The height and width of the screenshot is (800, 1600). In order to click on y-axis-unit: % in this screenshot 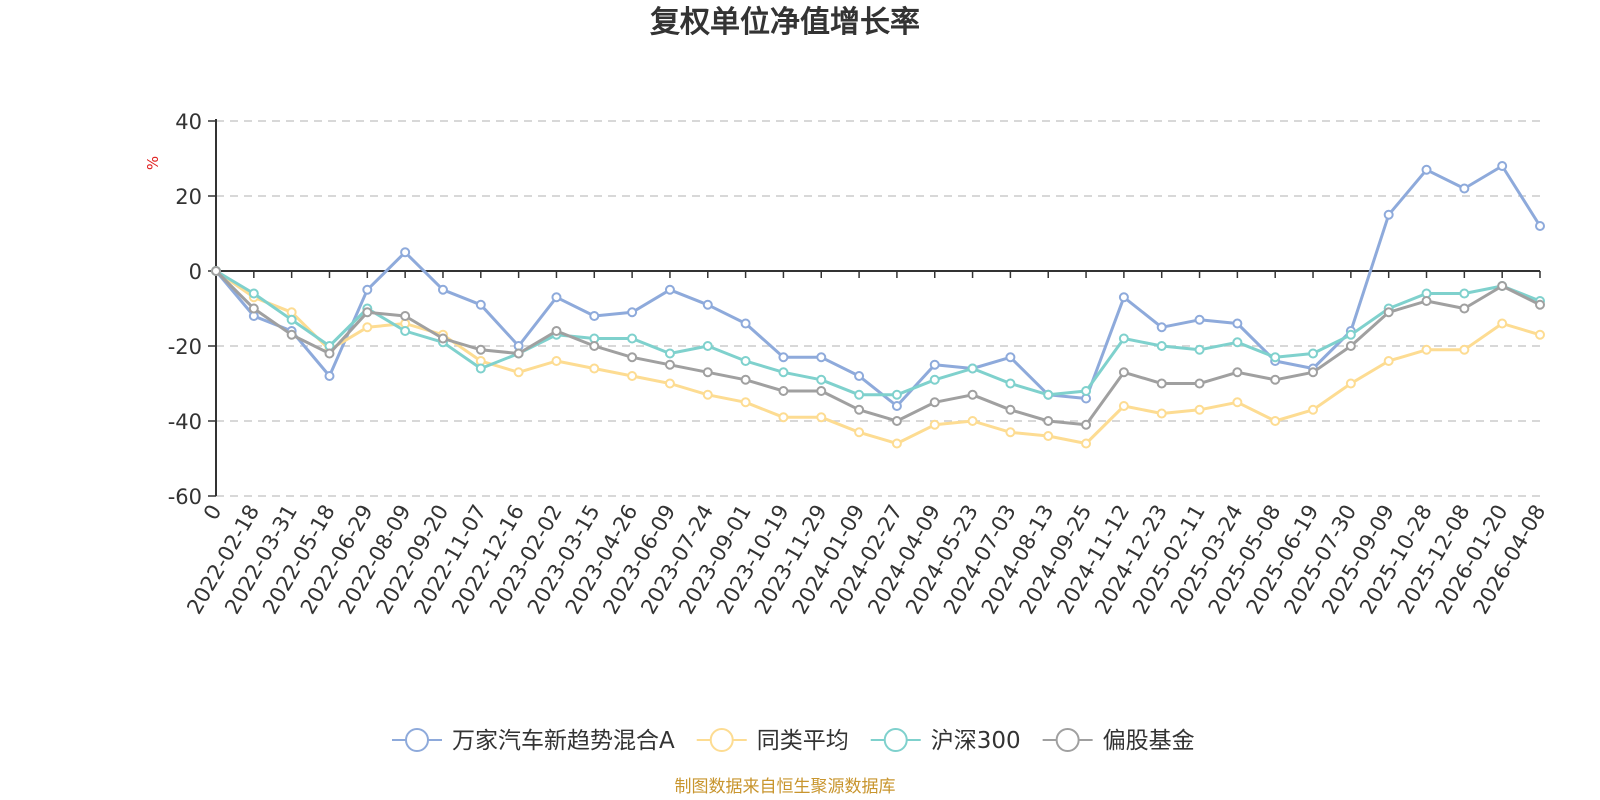, I will do `click(153, 163)`.